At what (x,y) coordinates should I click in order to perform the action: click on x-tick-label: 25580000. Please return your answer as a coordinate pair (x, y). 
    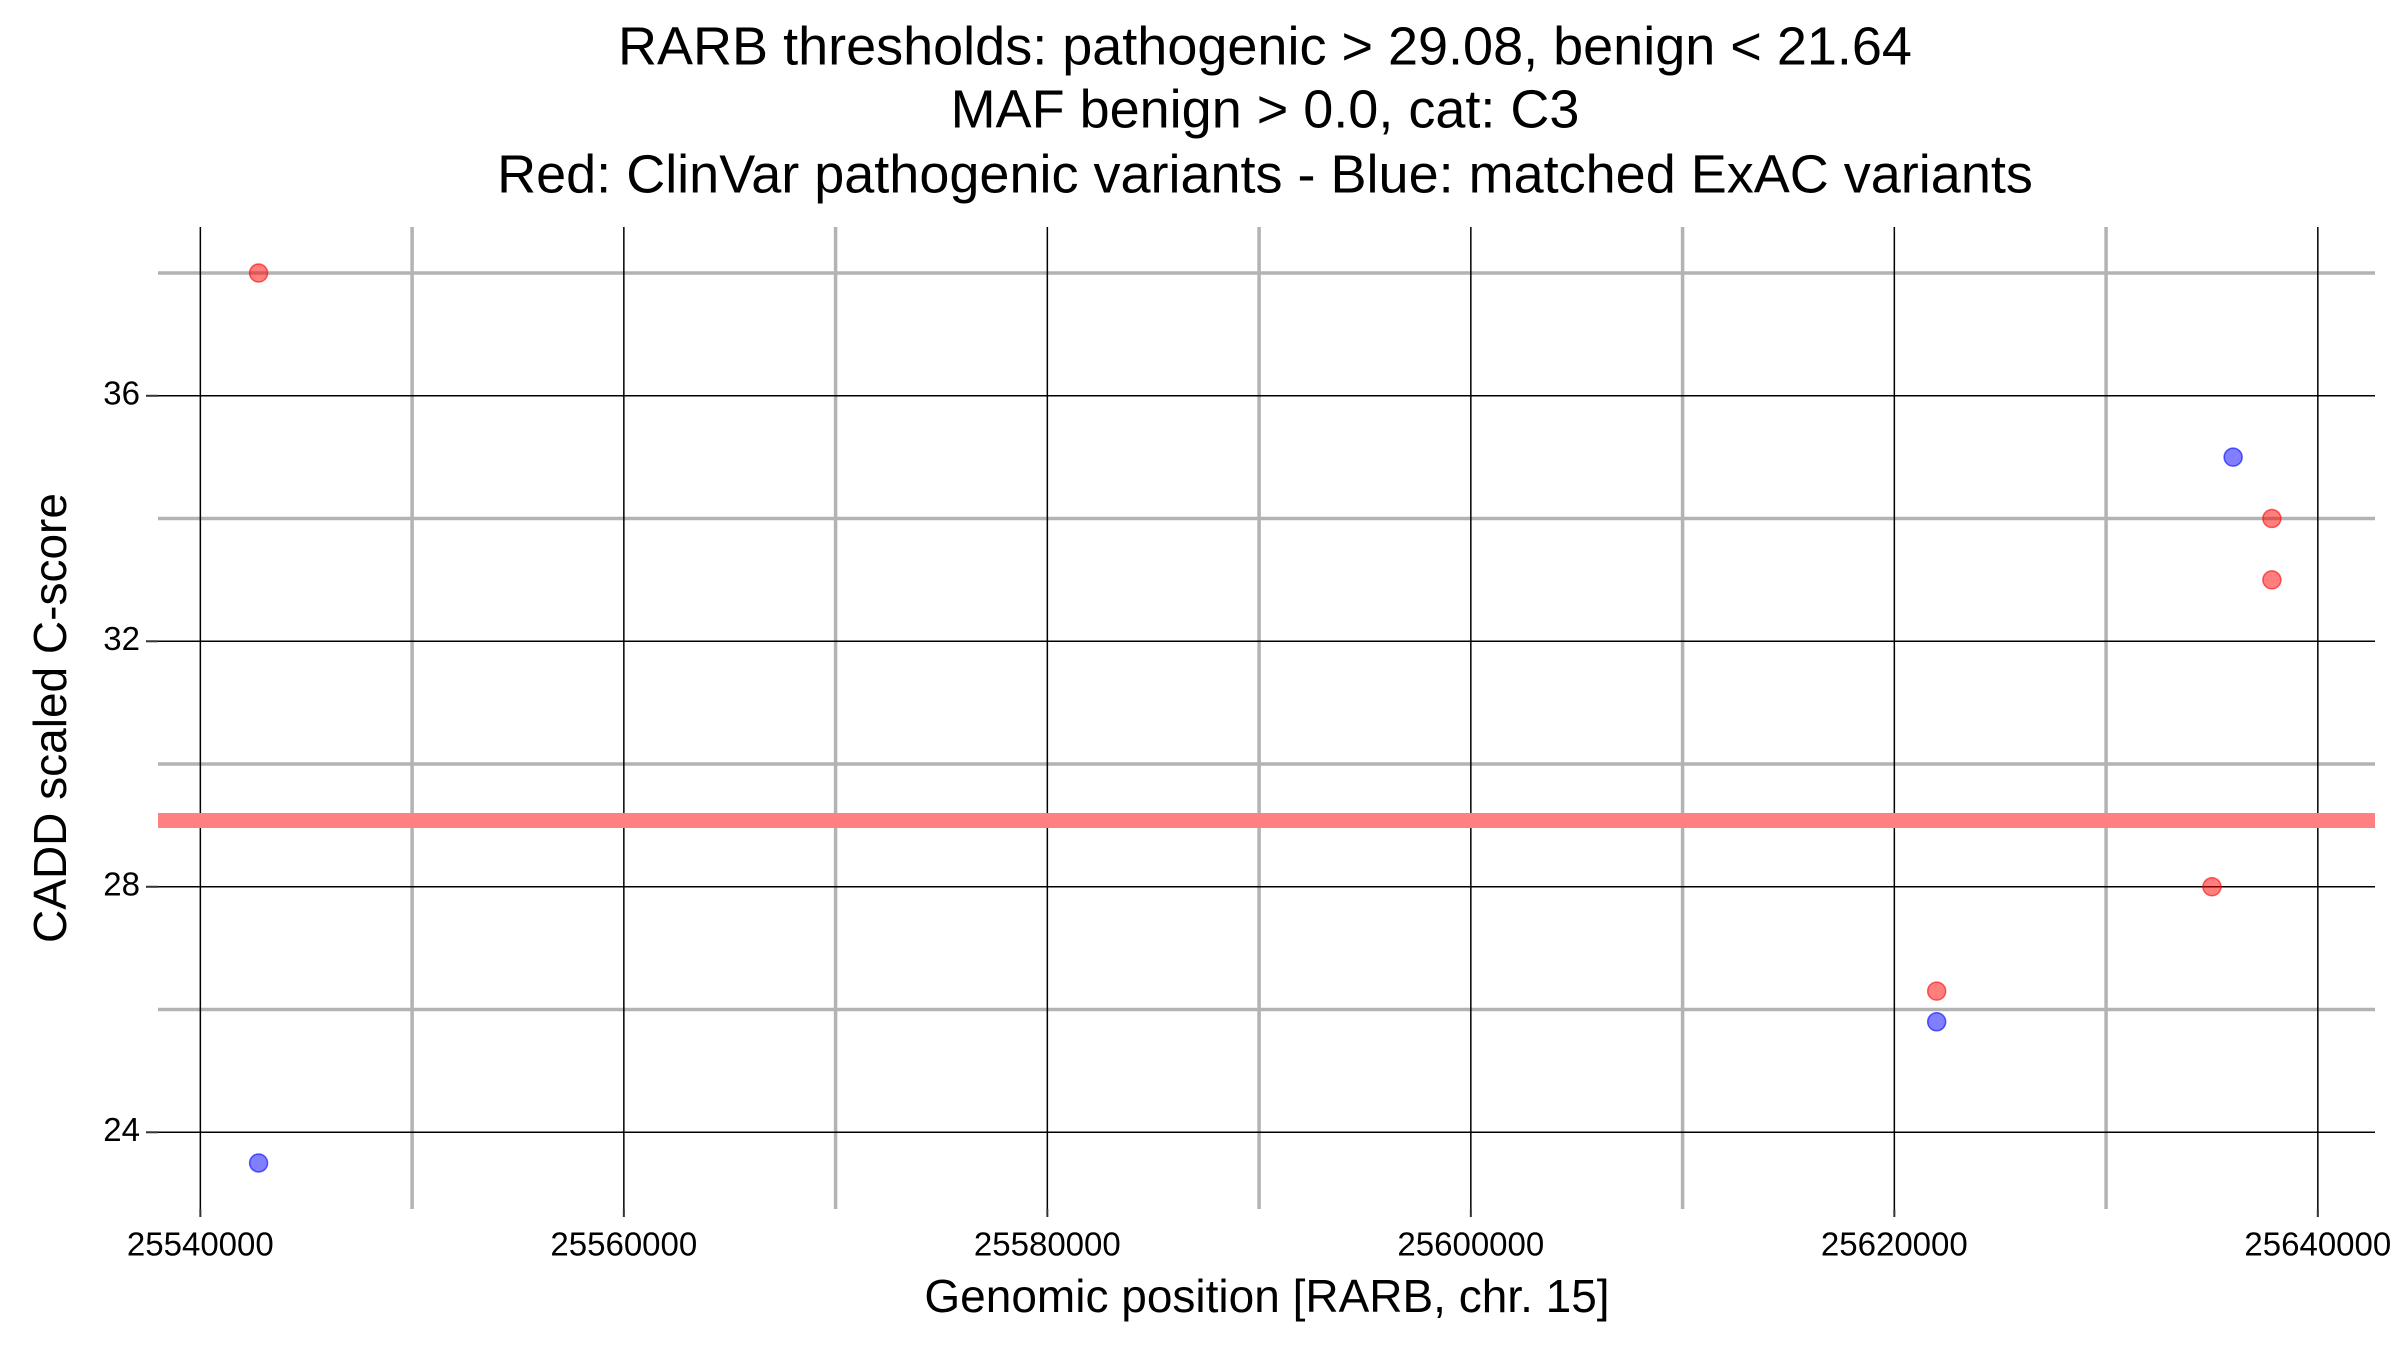
    Looking at the image, I should click on (1047, 1244).